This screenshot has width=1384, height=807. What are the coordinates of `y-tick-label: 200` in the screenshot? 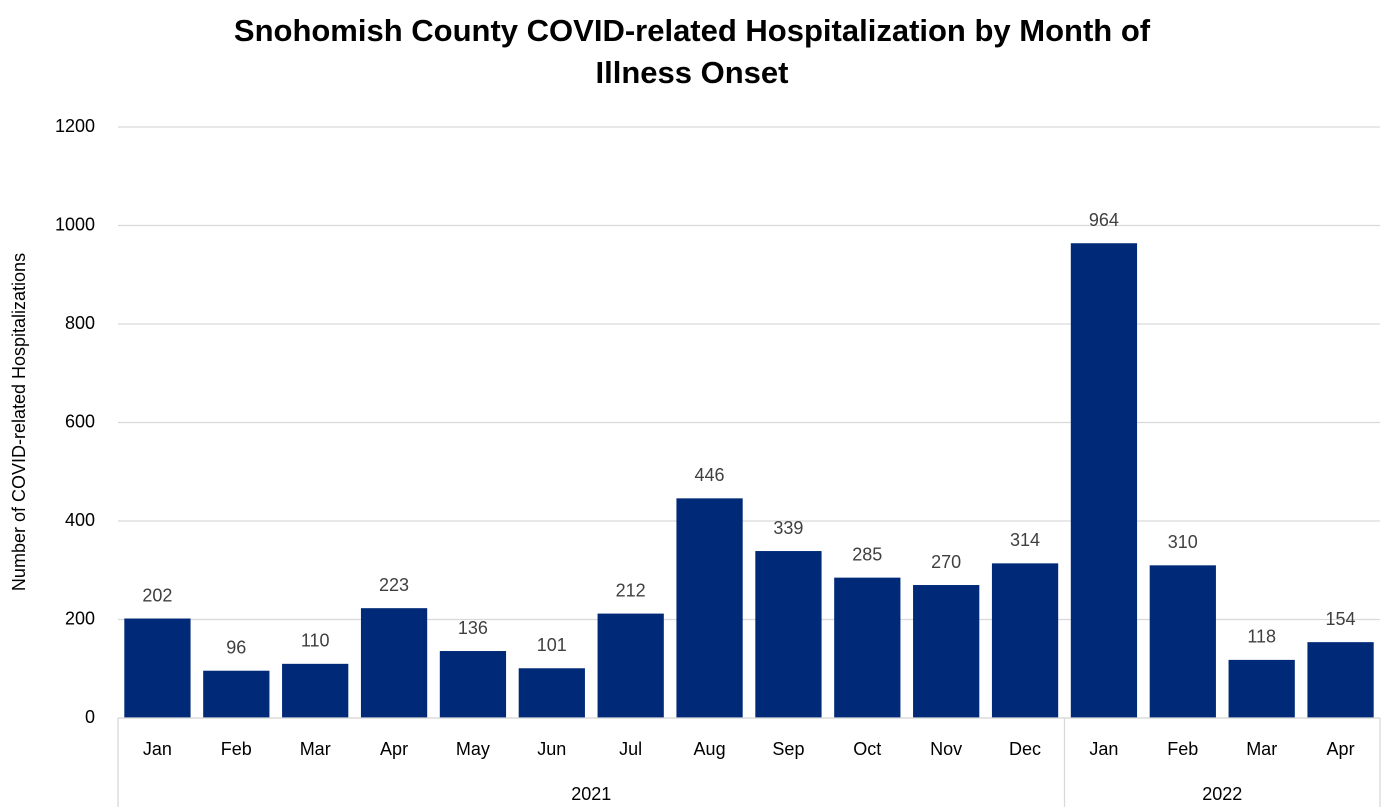 It's located at (80, 618).